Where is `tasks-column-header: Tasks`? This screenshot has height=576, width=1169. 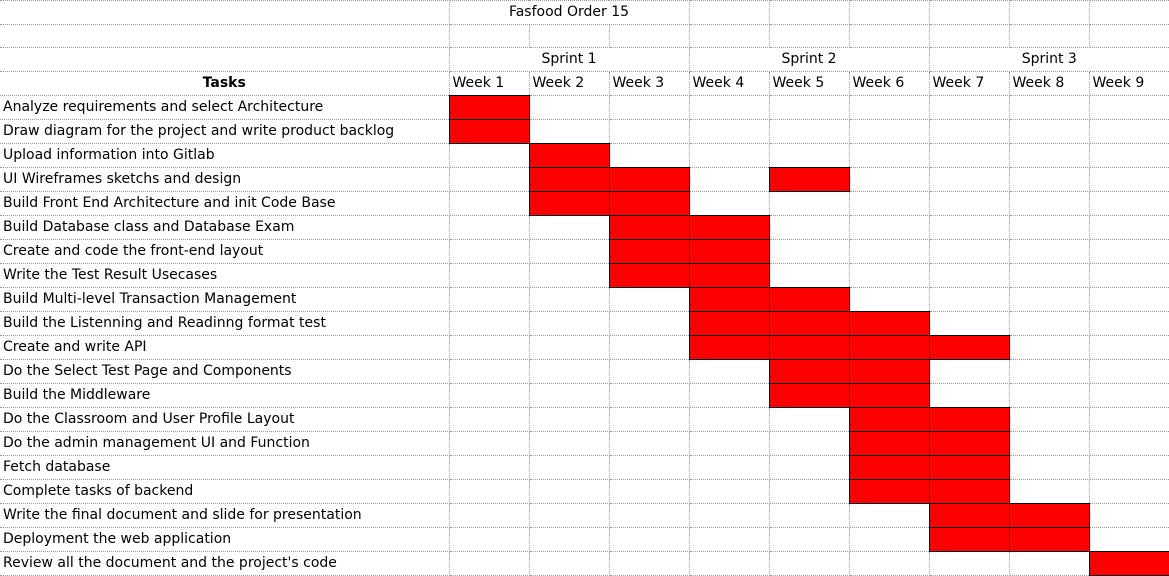
tasks-column-header: Tasks is located at coordinates (225, 83).